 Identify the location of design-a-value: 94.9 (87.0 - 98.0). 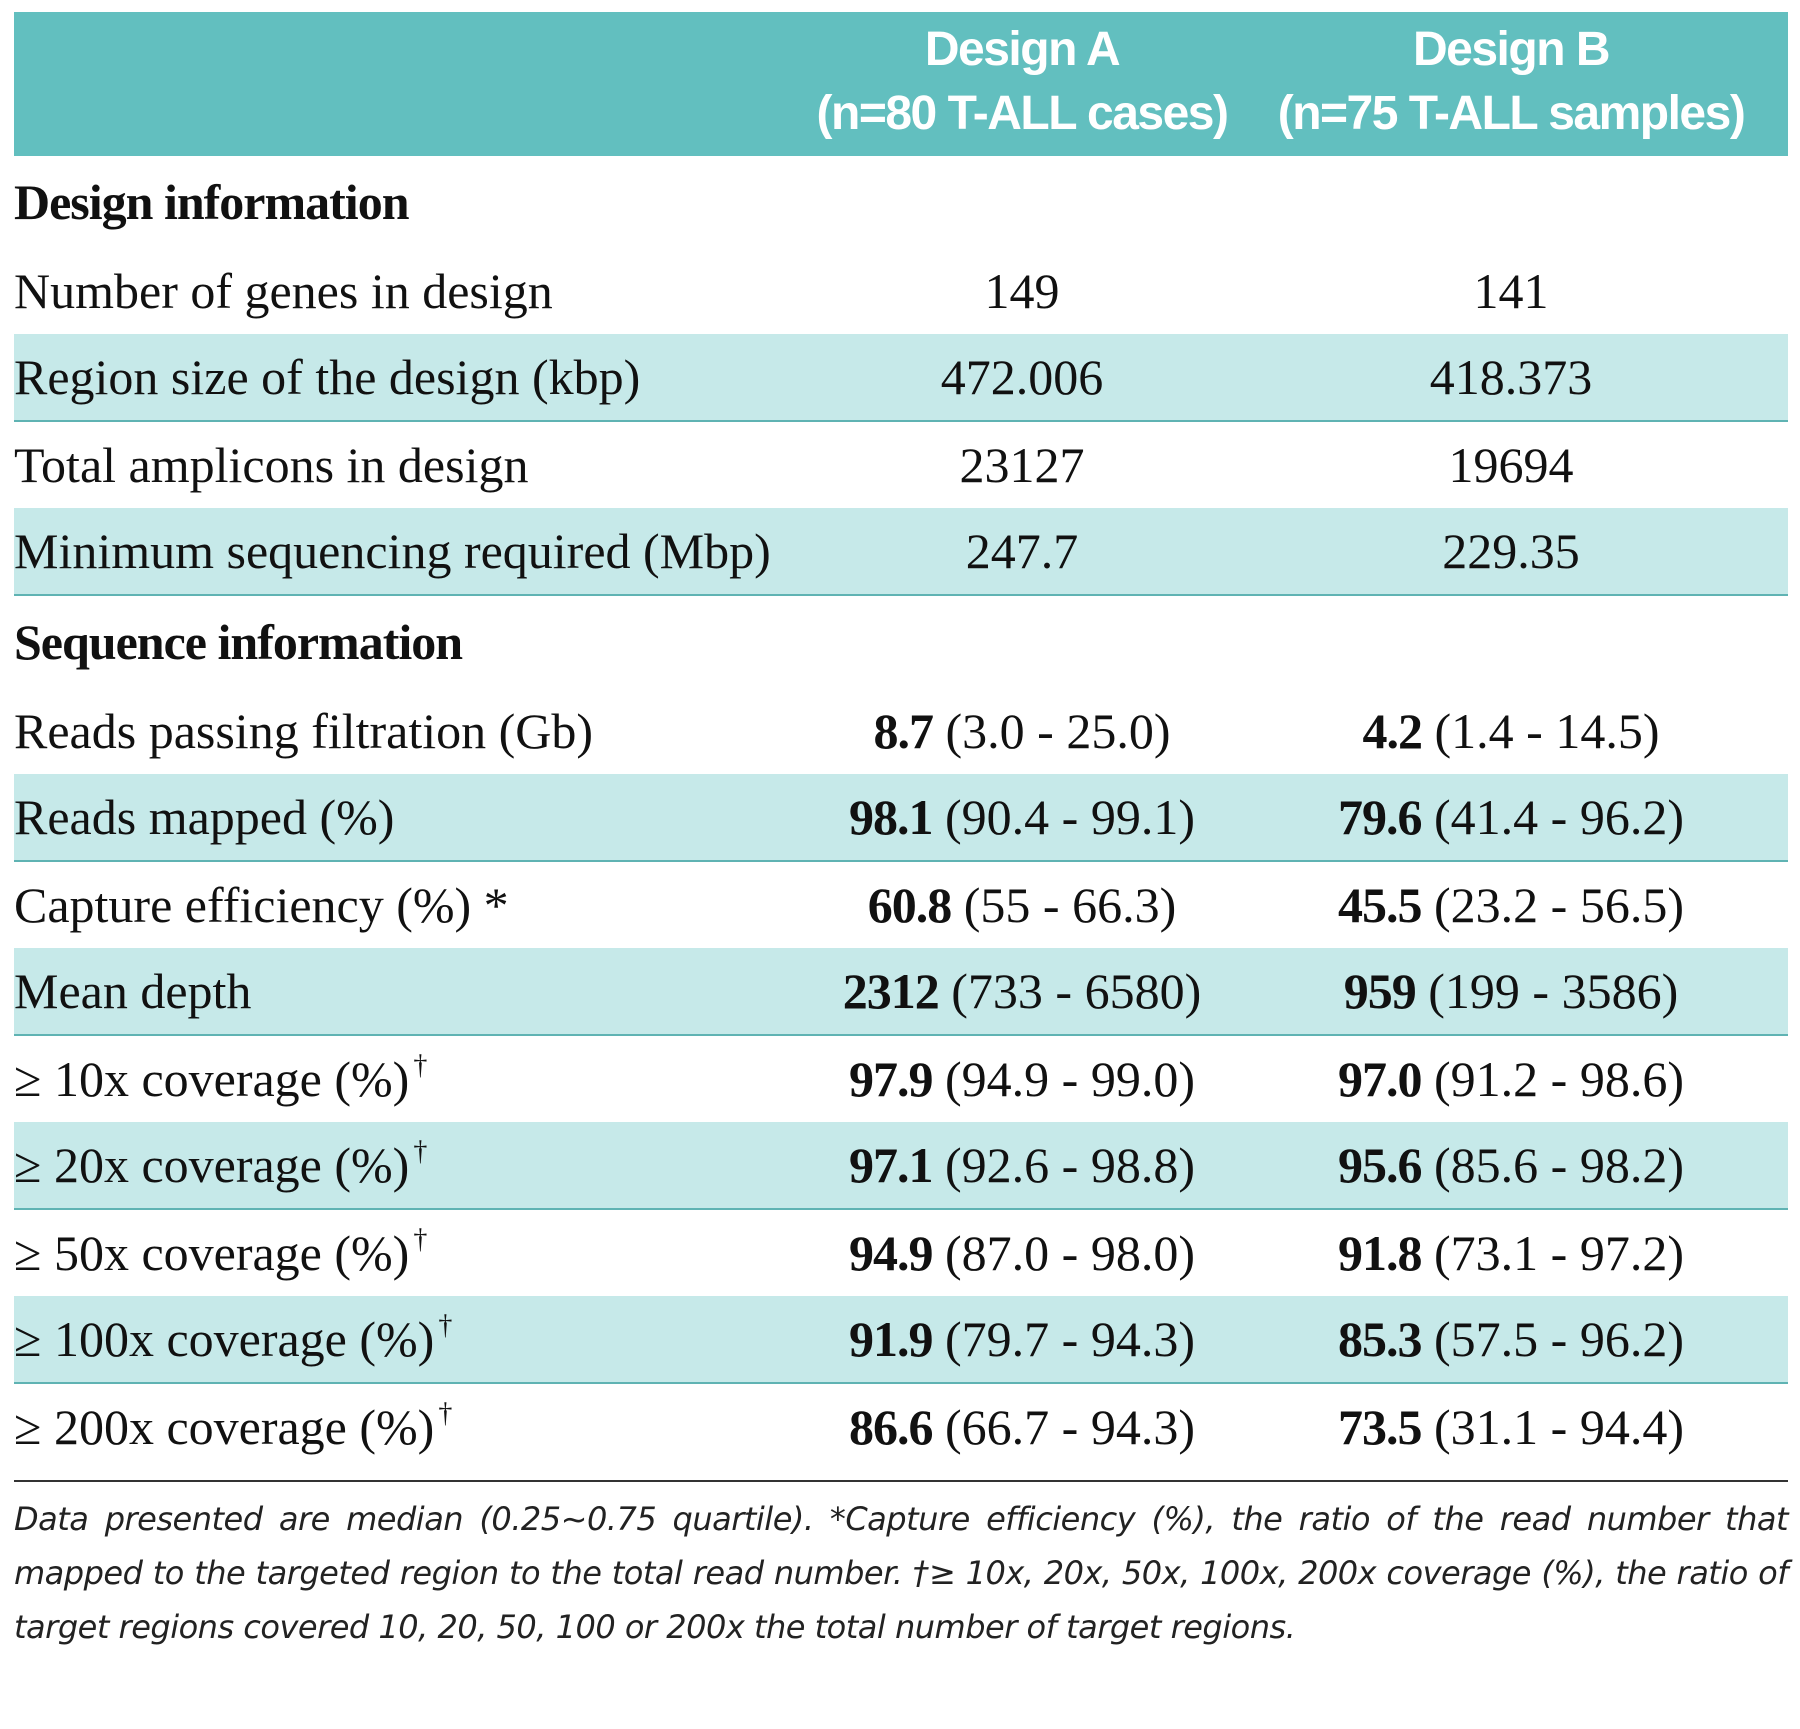
(1022, 1252).